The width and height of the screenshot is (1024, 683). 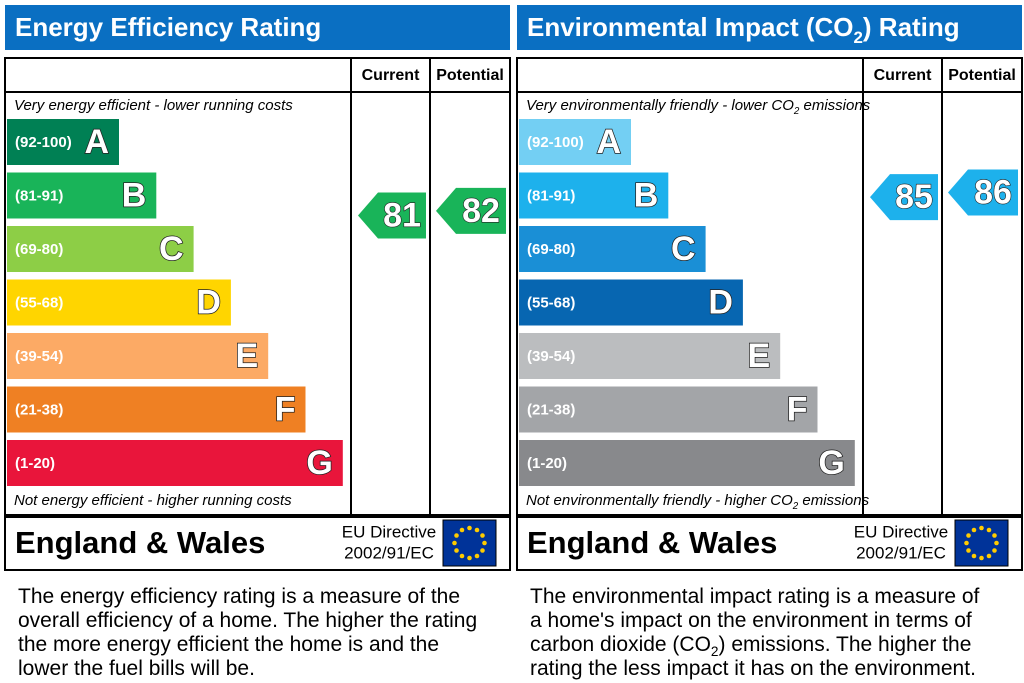 What do you see at coordinates (659, 500) in the screenshot?
I see `bottom-note-part: Not environmentally friendly - higher CO` at bounding box center [659, 500].